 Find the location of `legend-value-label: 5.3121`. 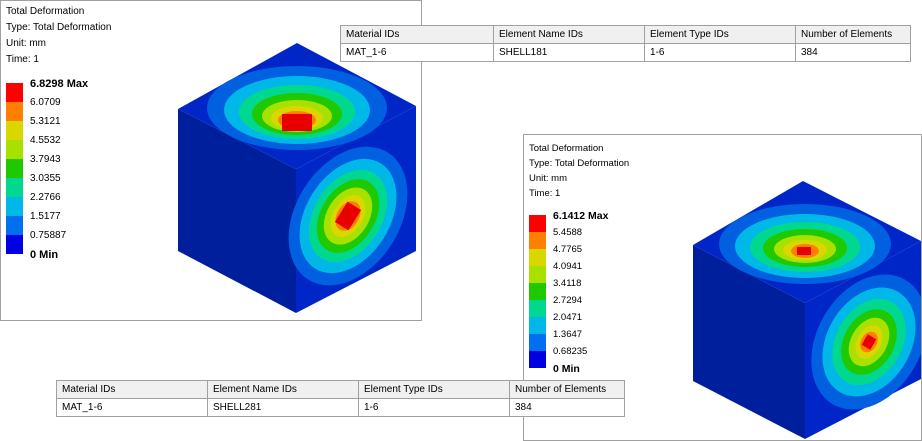

legend-value-label: 5.3121 is located at coordinates (45, 121).